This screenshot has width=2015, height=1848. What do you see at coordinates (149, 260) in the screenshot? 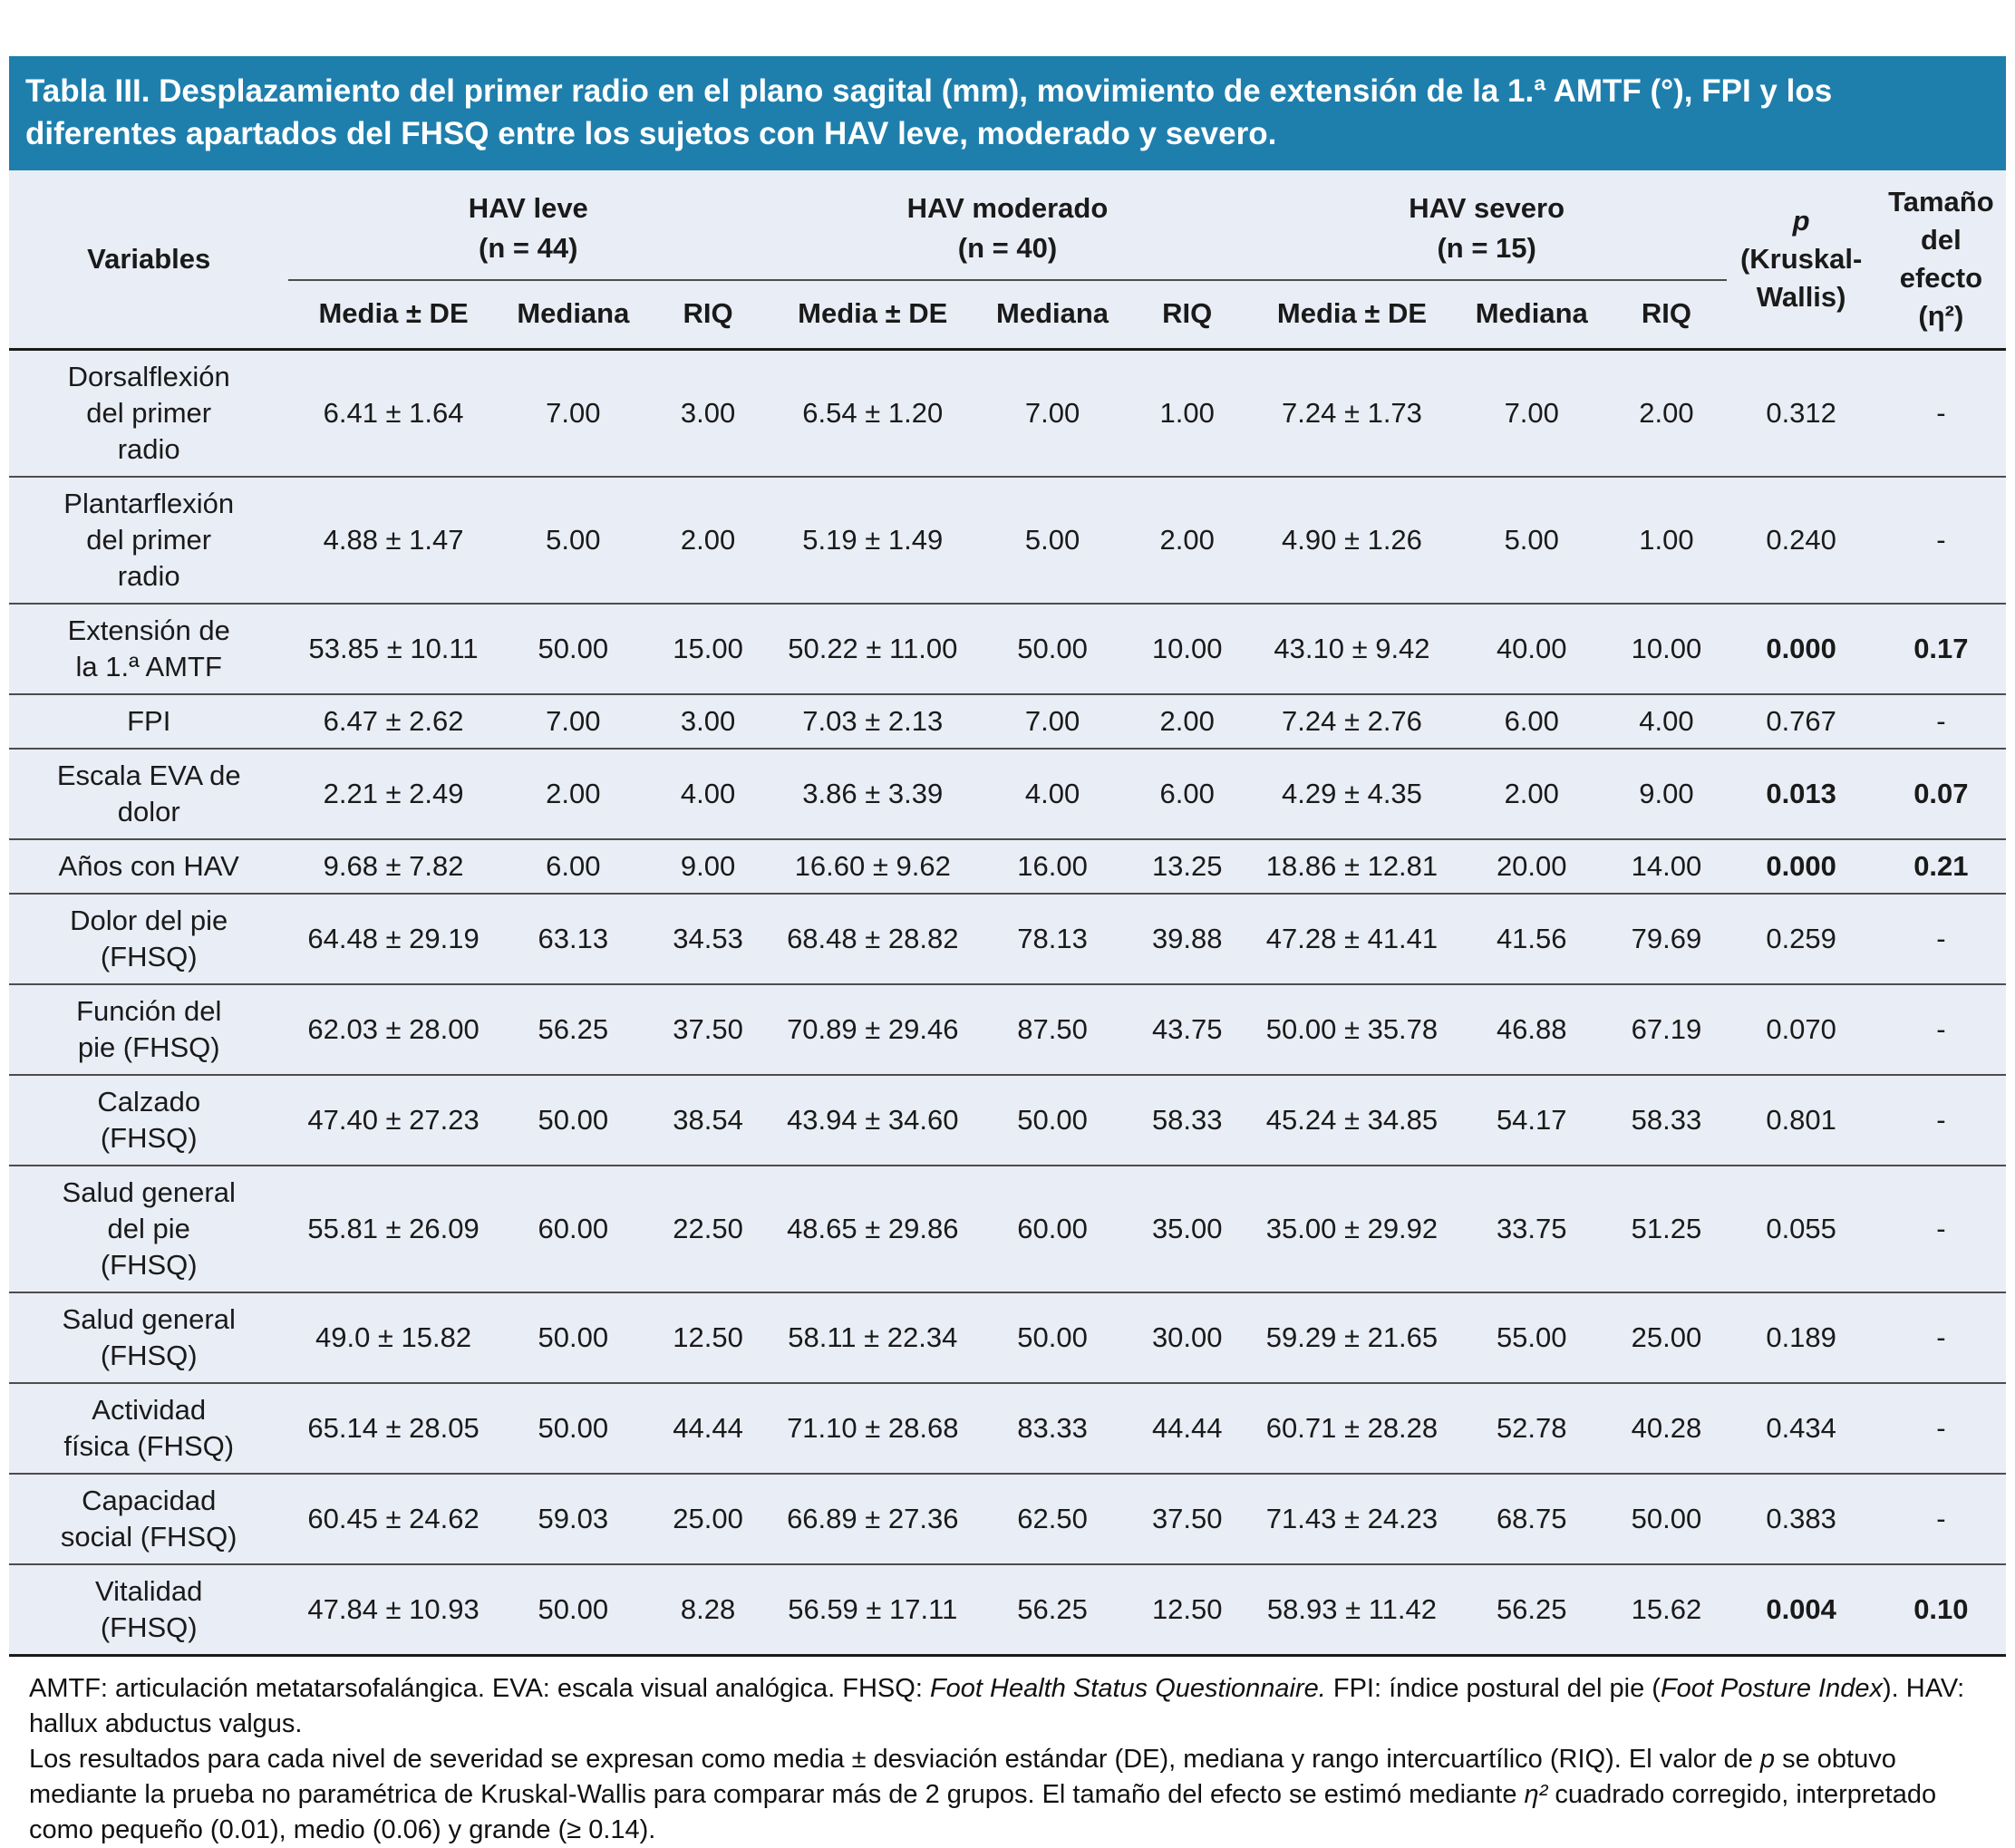
I see `column-header-variables: Variables` at bounding box center [149, 260].